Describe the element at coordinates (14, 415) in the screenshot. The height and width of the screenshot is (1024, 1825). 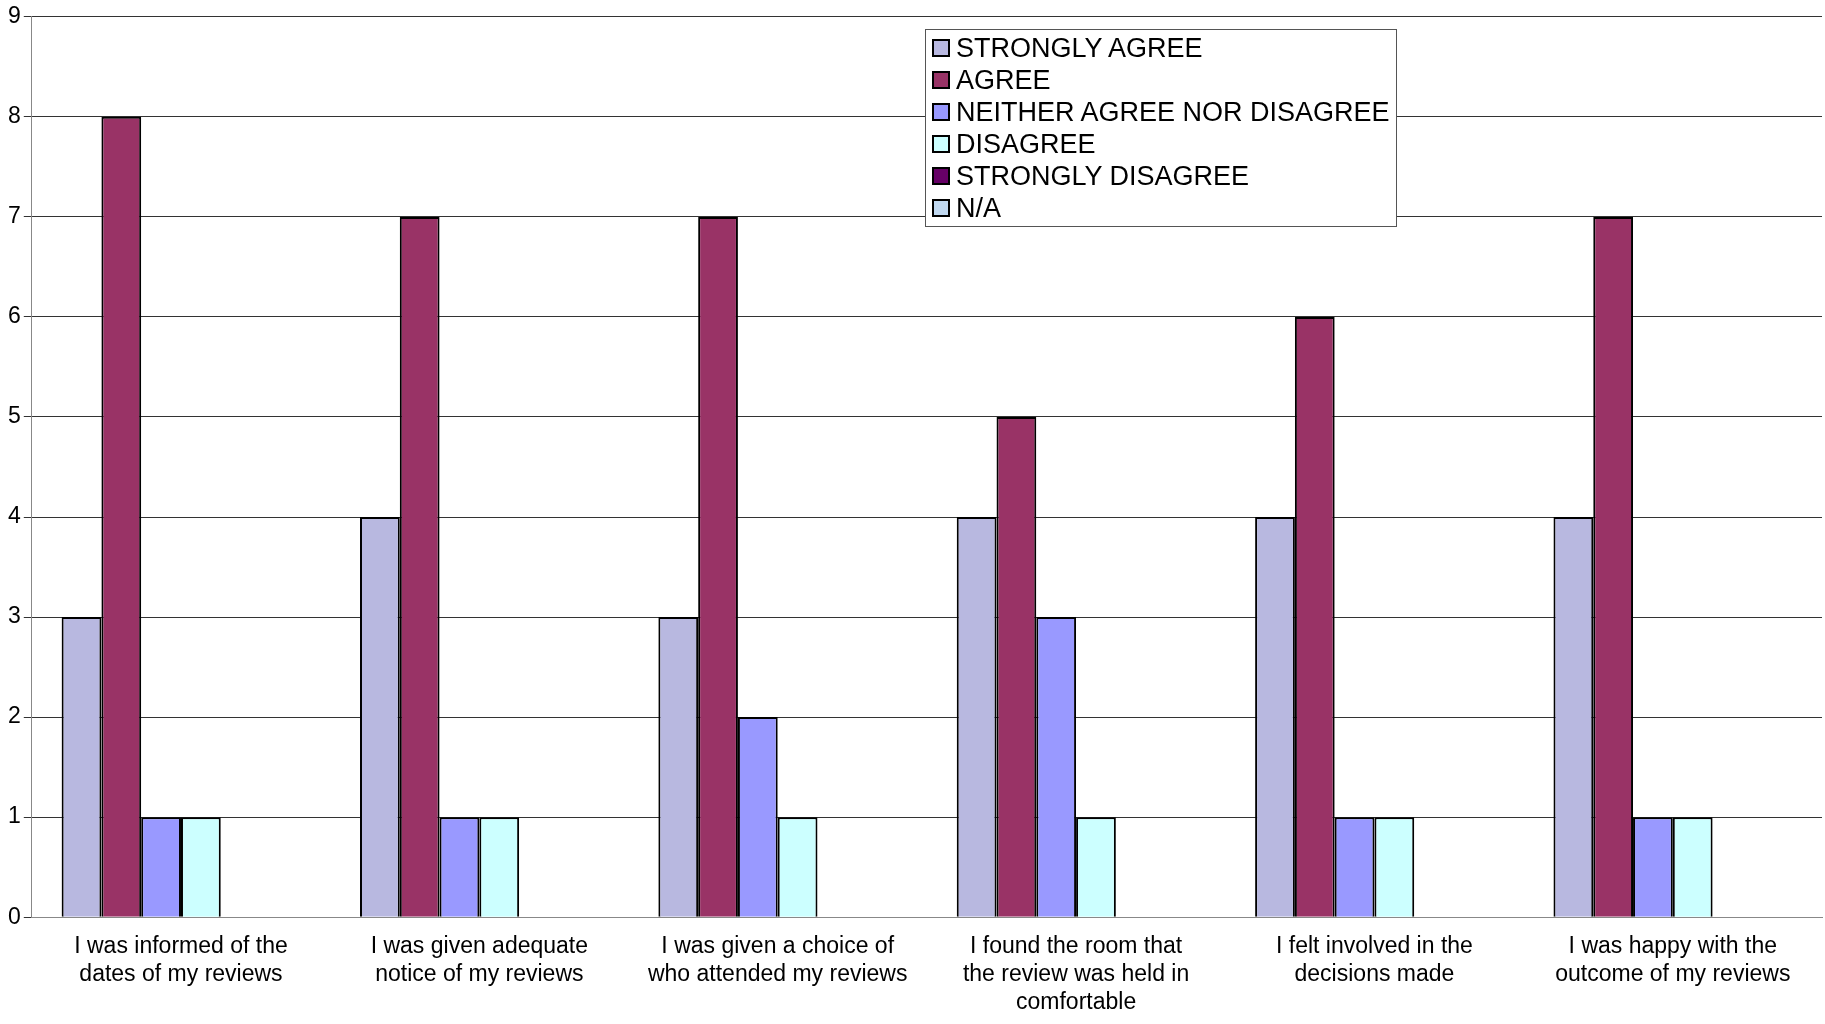
I see `y-tick-label: 5` at that location.